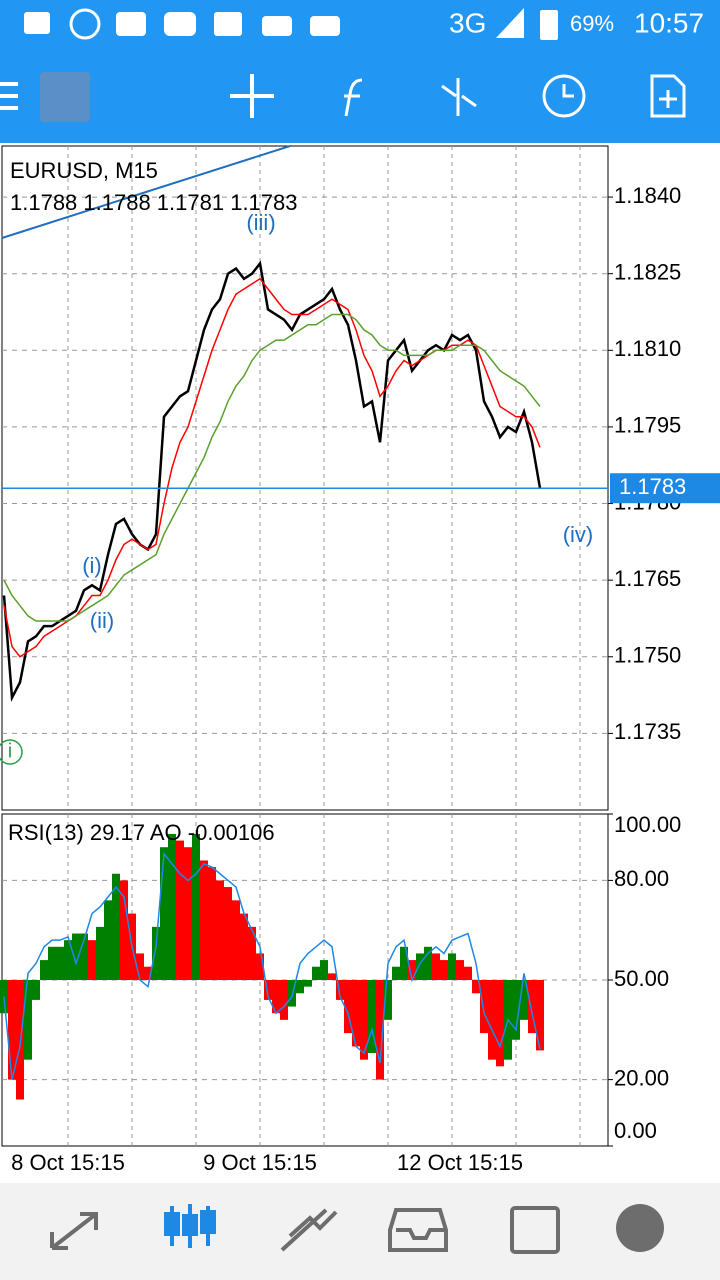 The width and height of the screenshot is (720, 1280). I want to click on inbox-tab, so click(418, 1230).